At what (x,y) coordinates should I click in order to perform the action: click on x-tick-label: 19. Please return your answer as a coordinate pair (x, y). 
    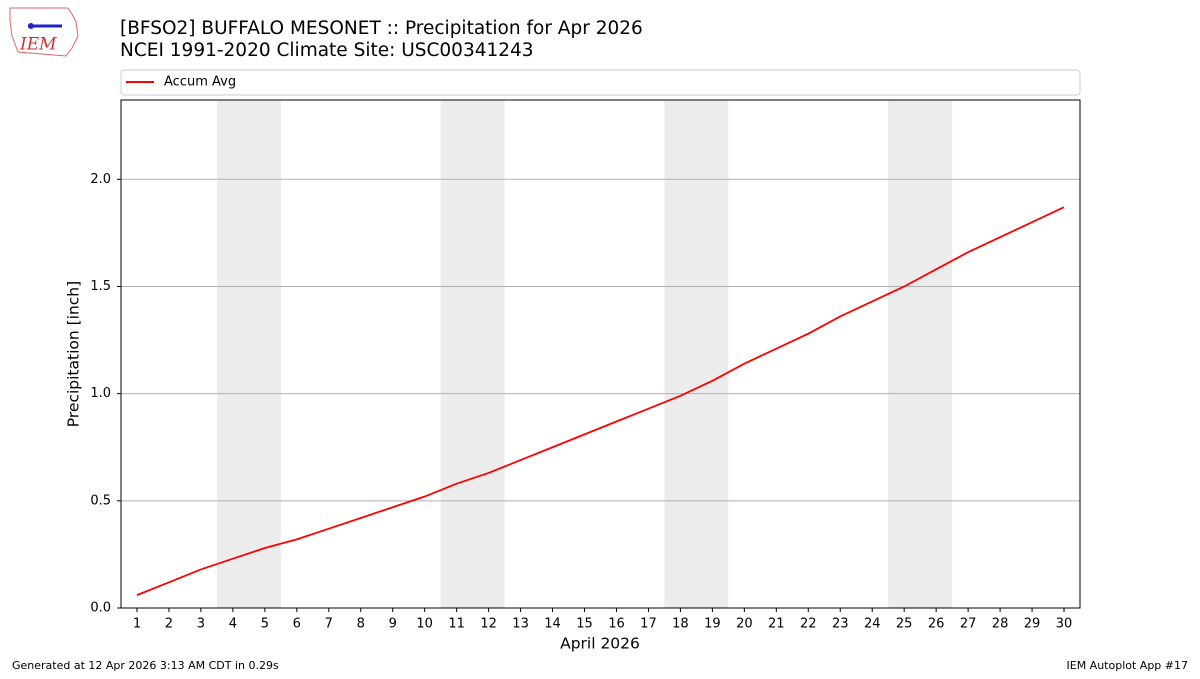
    Looking at the image, I should click on (712, 624).